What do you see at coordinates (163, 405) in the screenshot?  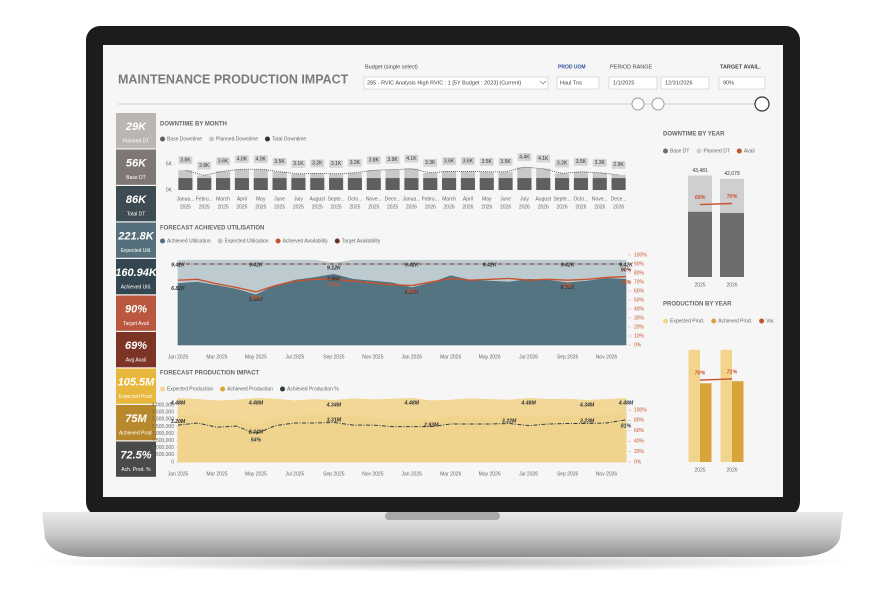 I see `y-tick-label: 4,000,000` at bounding box center [163, 405].